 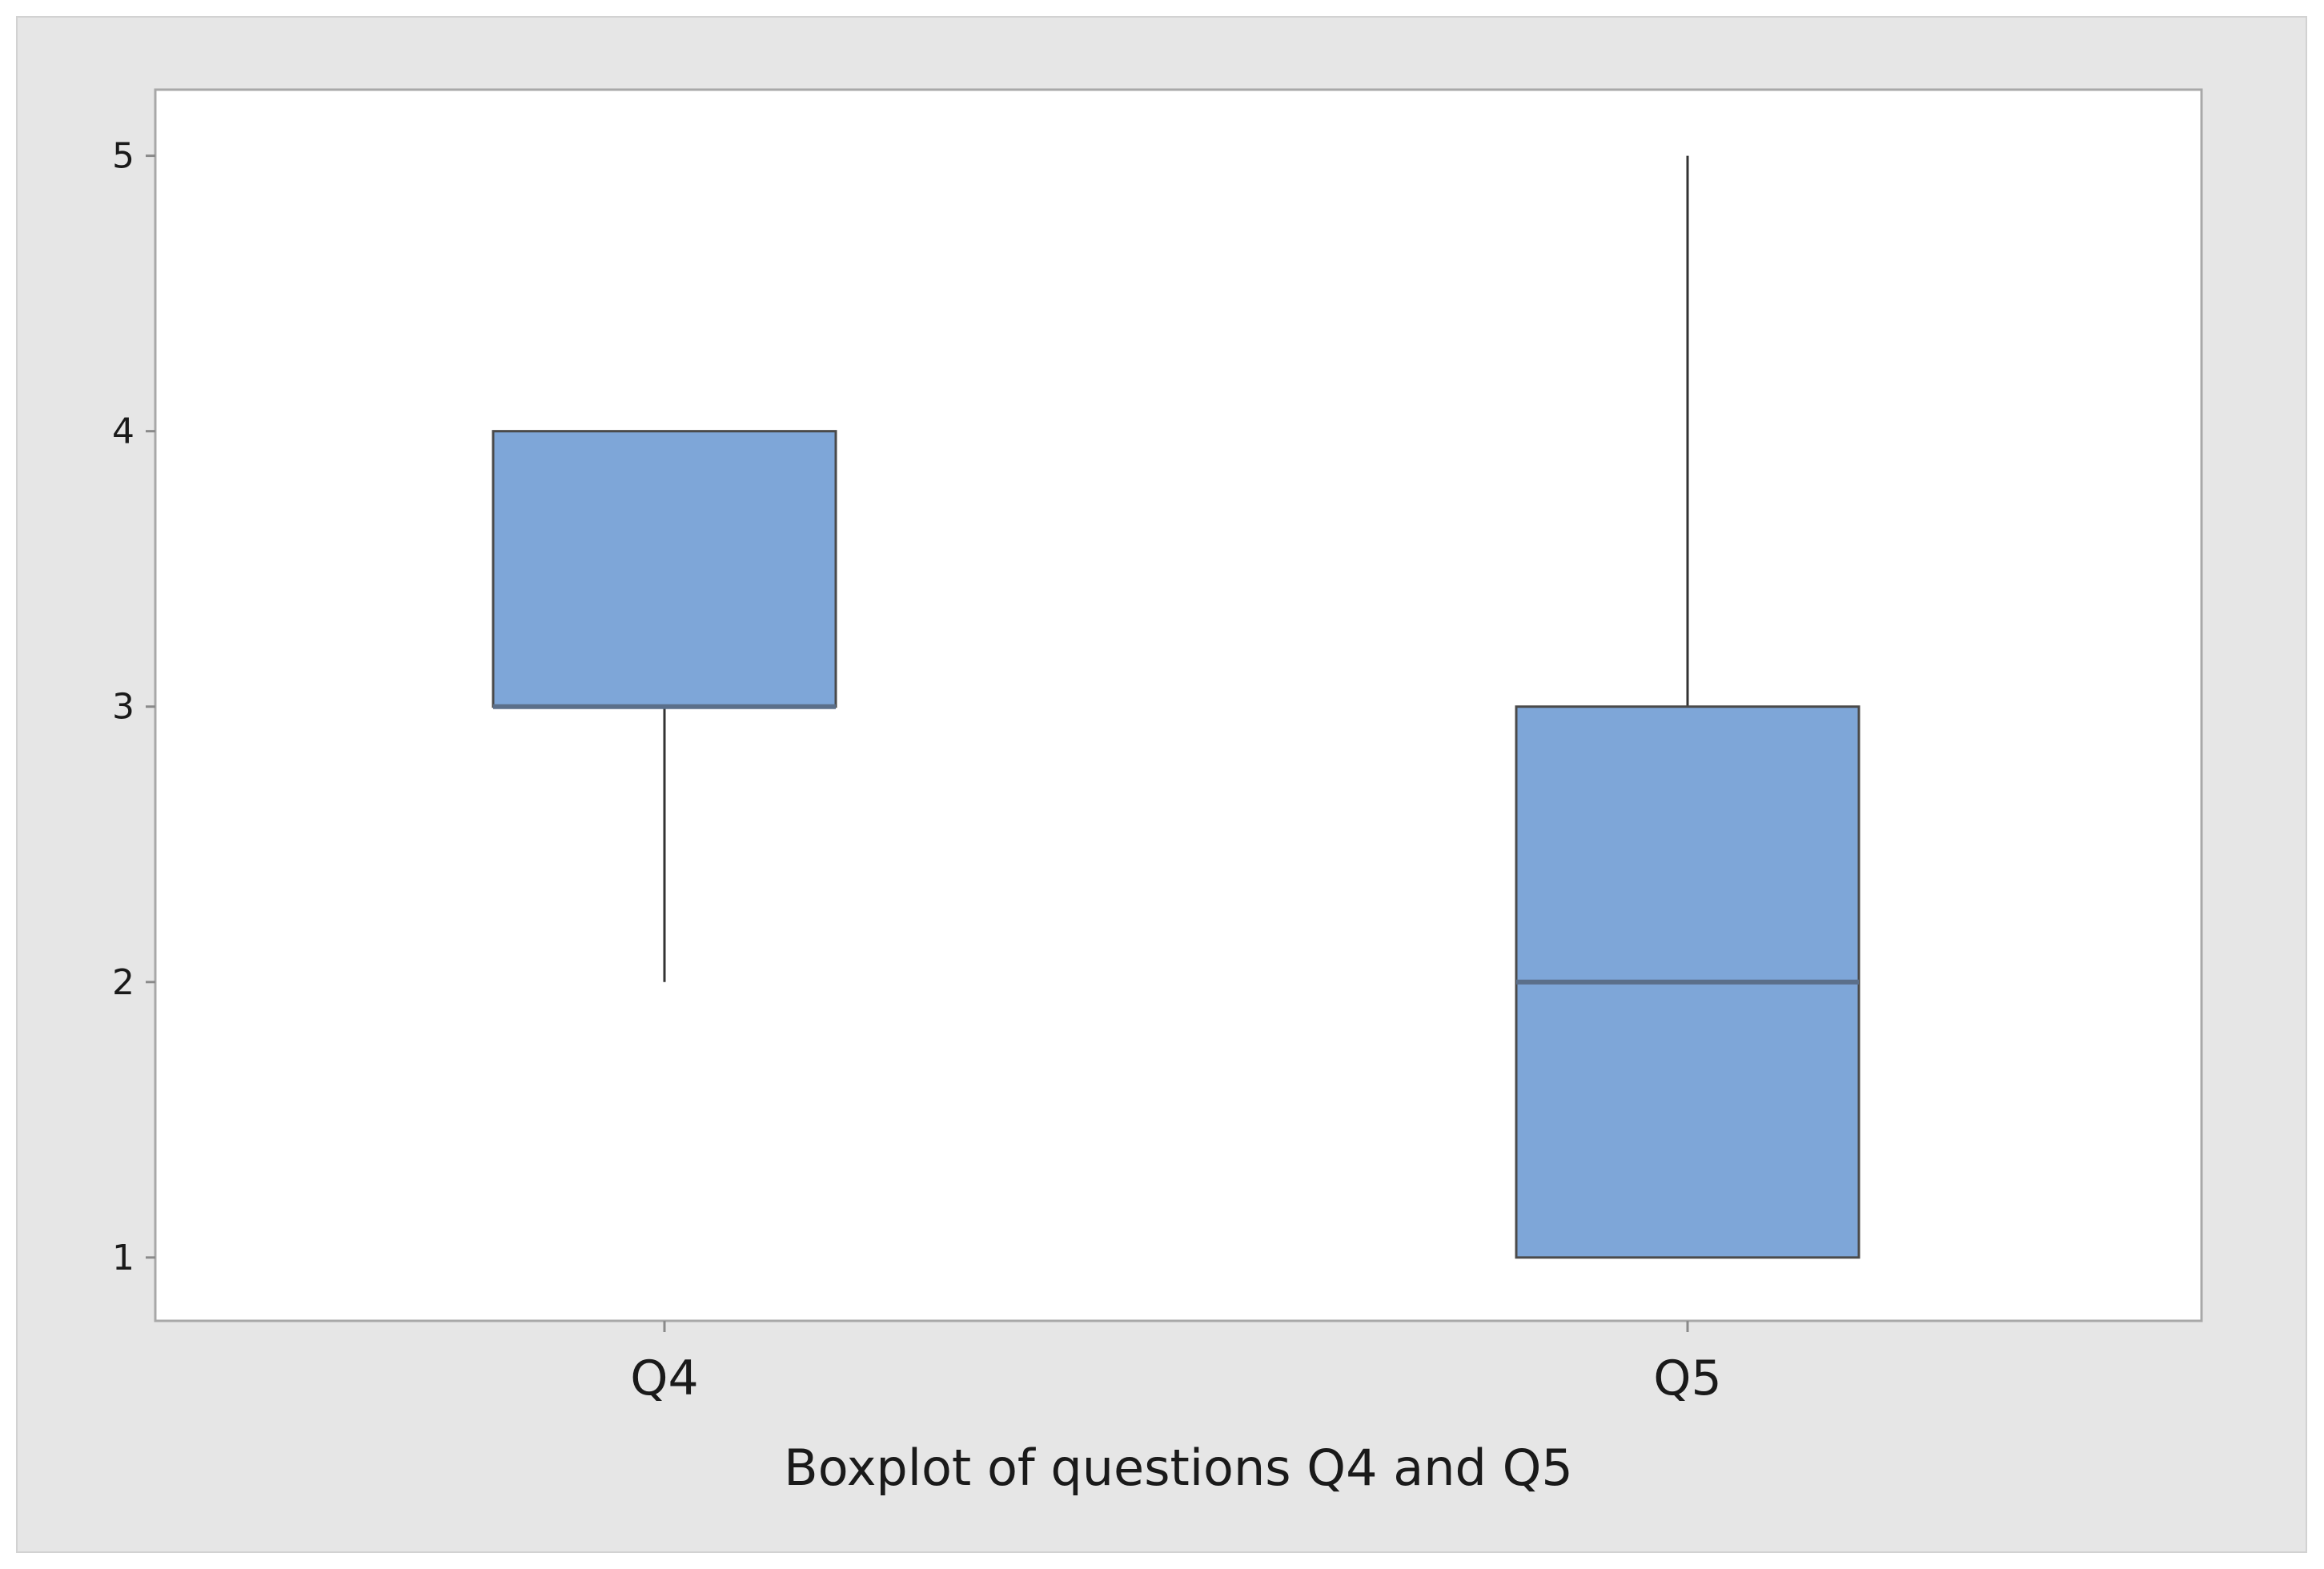 I want to click on y-axis: 1 2 3 4 5, so click(x=133, y=707).